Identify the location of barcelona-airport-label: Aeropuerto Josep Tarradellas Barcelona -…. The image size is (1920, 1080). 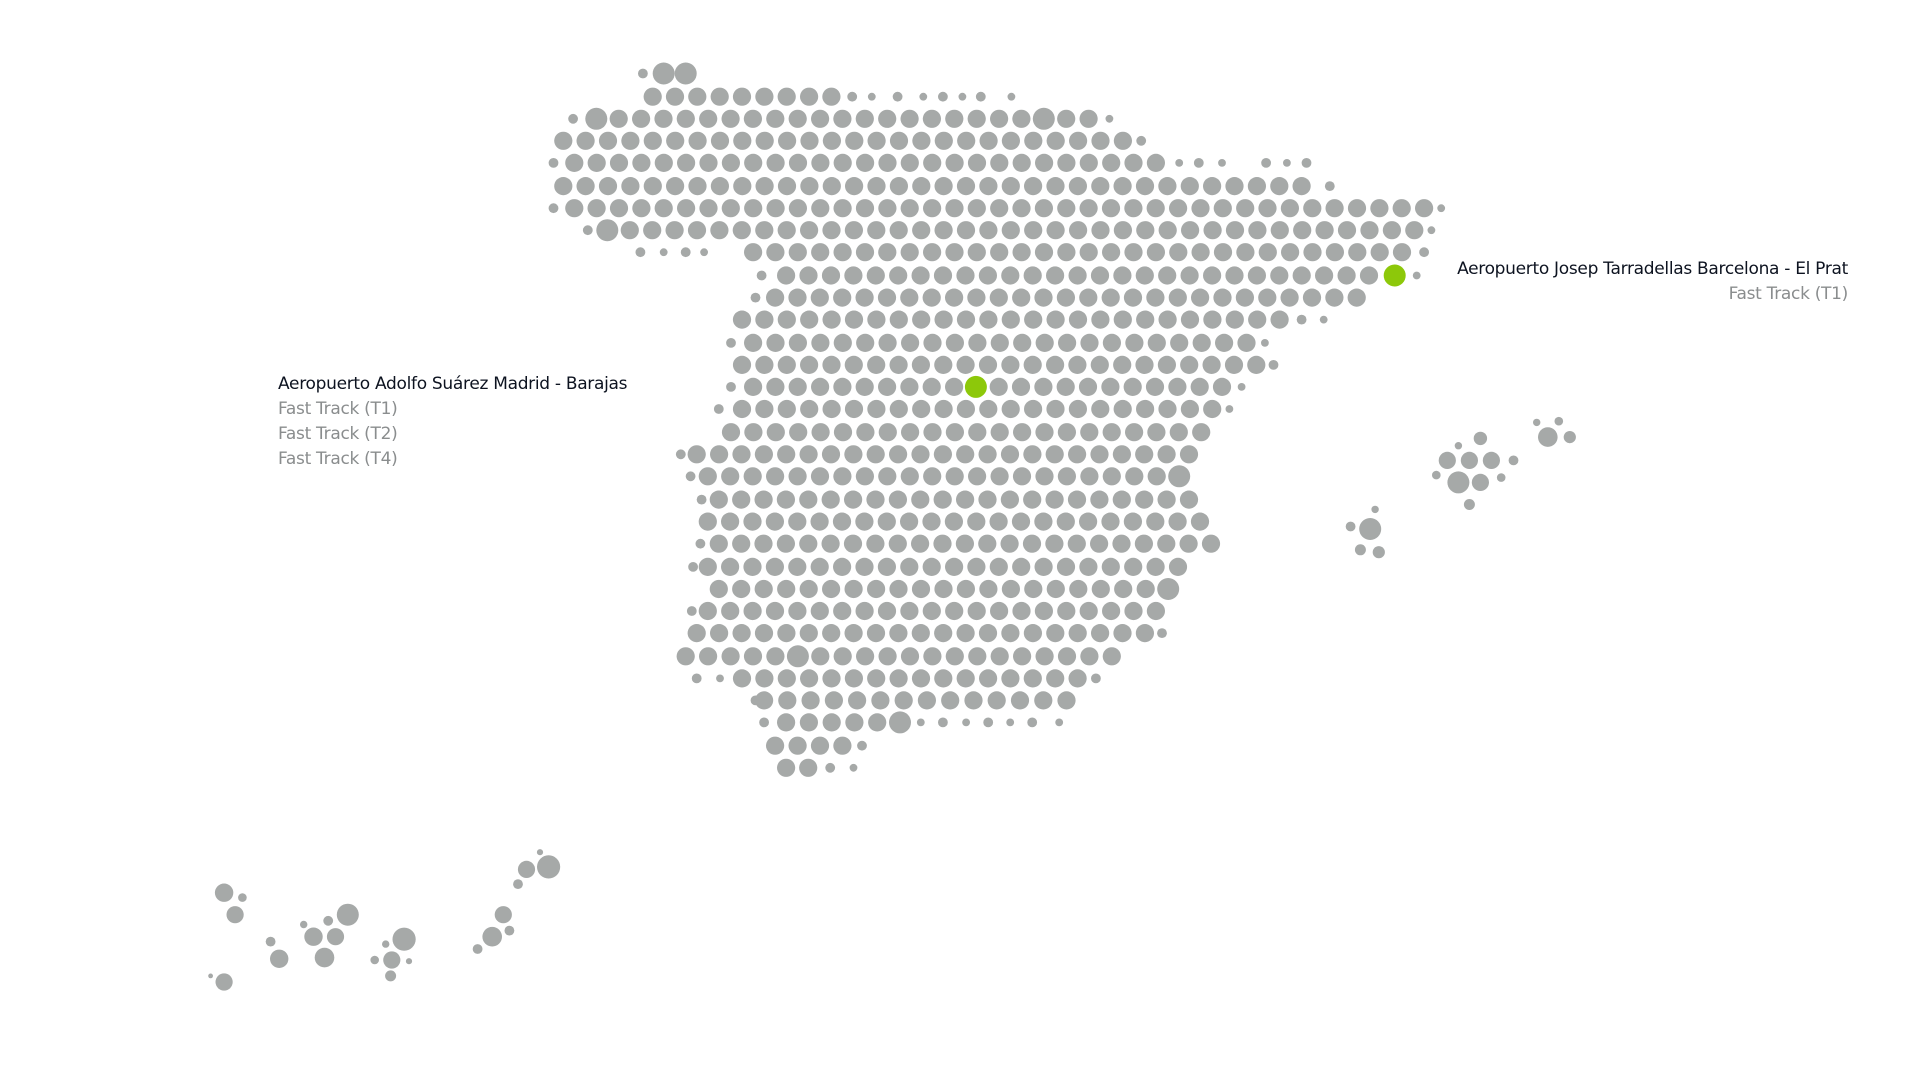
(1652, 282).